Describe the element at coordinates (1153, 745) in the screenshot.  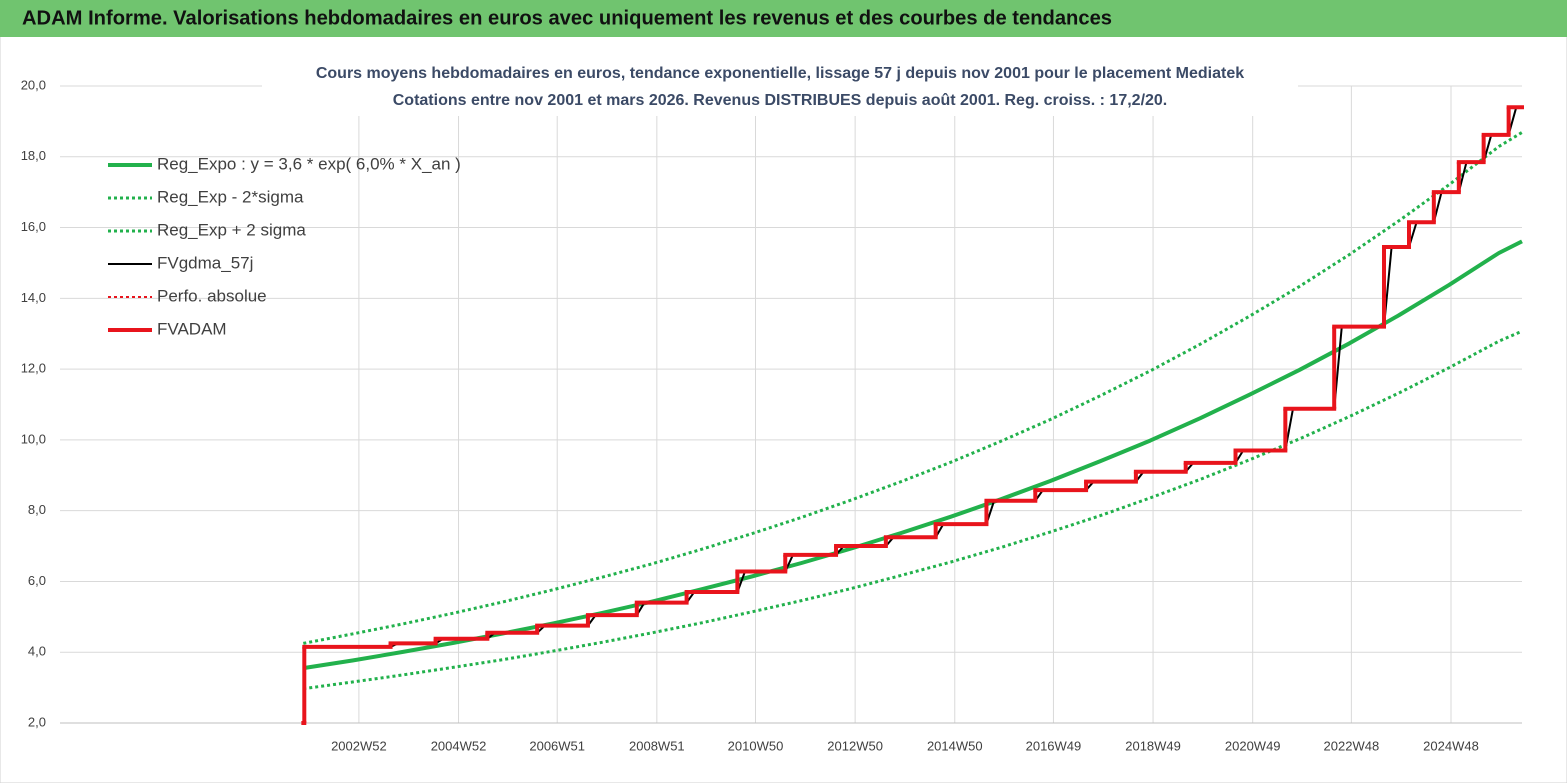
I see `x-tick-label: 2018W49` at that location.